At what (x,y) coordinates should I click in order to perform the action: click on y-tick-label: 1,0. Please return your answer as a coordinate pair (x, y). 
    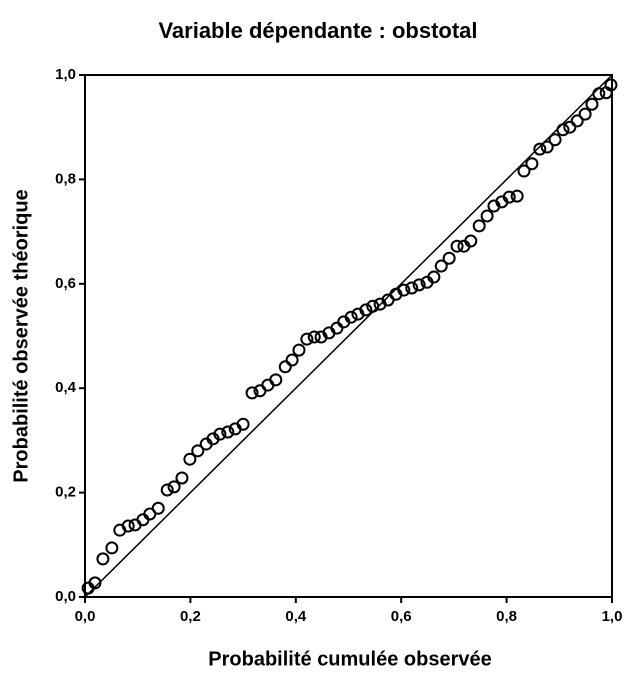
    Looking at the image, I should click on (65, 74).